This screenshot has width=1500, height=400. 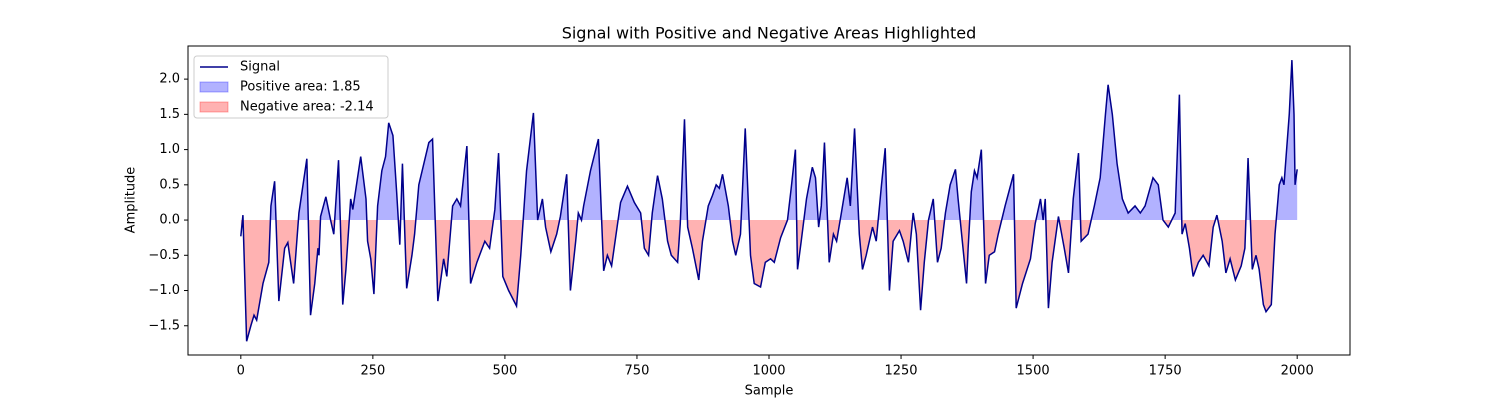 I want to click on x-tick-label: 2000, so click(x=1297, y=371).